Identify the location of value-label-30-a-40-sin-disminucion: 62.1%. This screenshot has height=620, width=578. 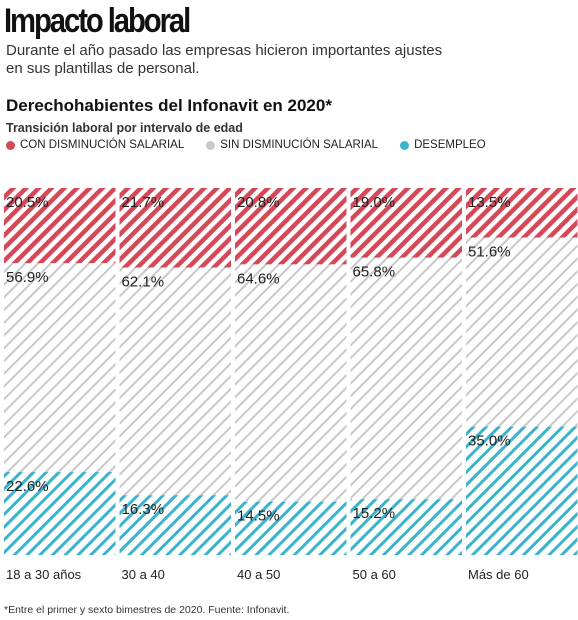
(143, 282).